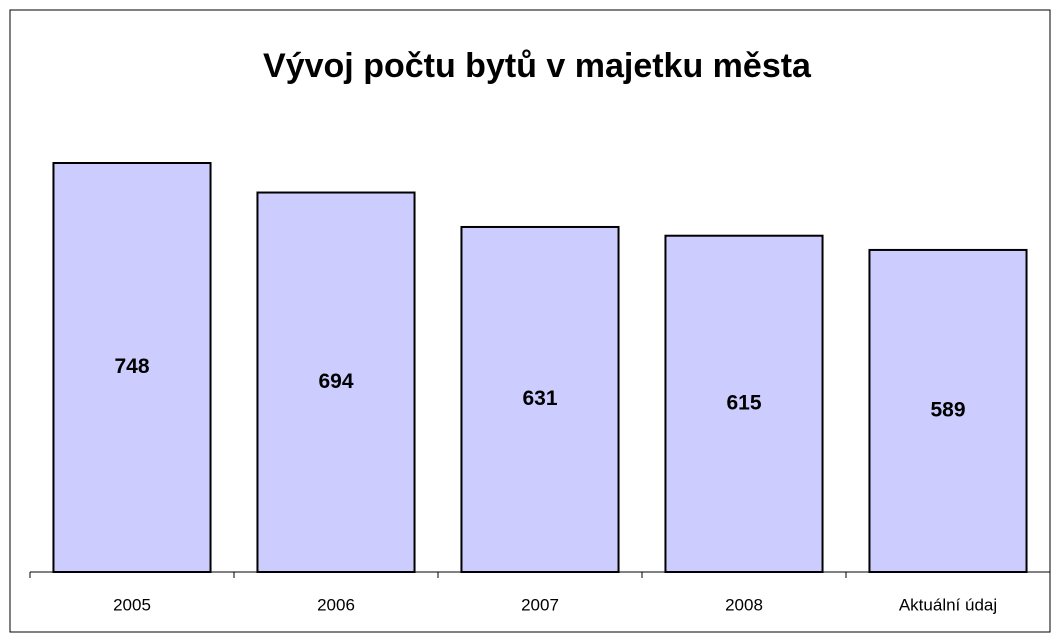 This screenshot has width=1061, height=643. Describe the element at coordinates (540, 604) in the screenshot. I see `x-tick-label: 2007` at that location.